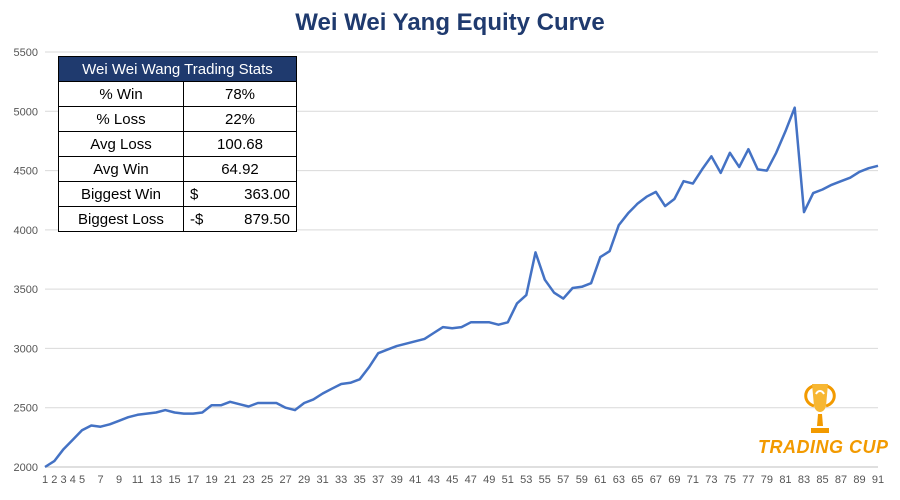  I want to click on stats-label: Biggest Win, so click(121, 194).